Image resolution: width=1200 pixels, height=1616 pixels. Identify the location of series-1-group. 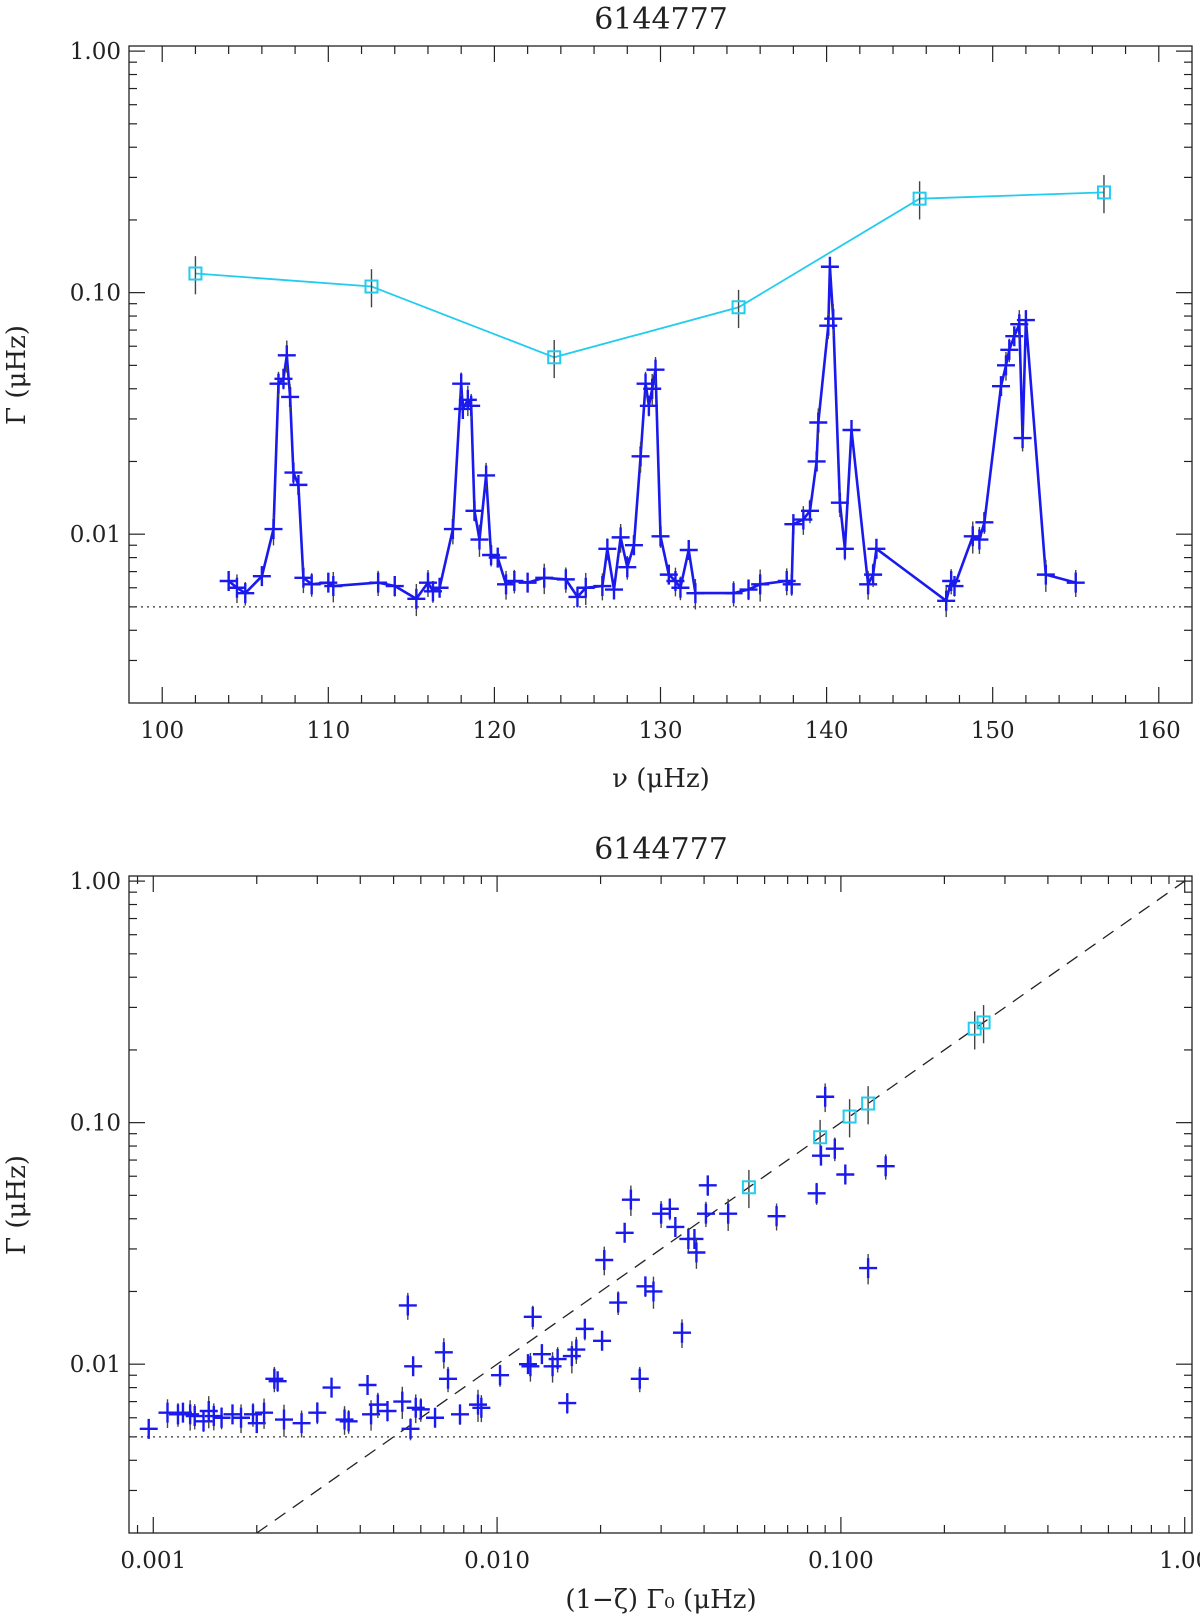
(517, 1262).